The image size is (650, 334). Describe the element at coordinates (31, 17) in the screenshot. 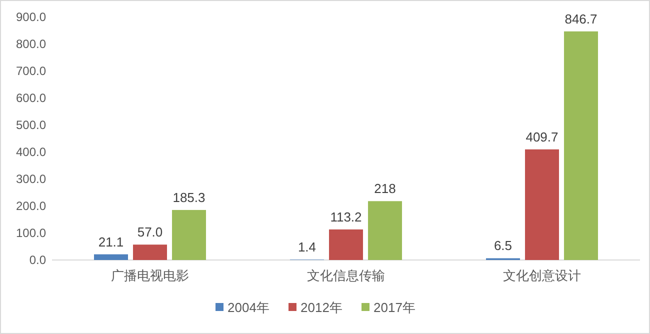

I see `y-tick-label: 900.0` at that location.